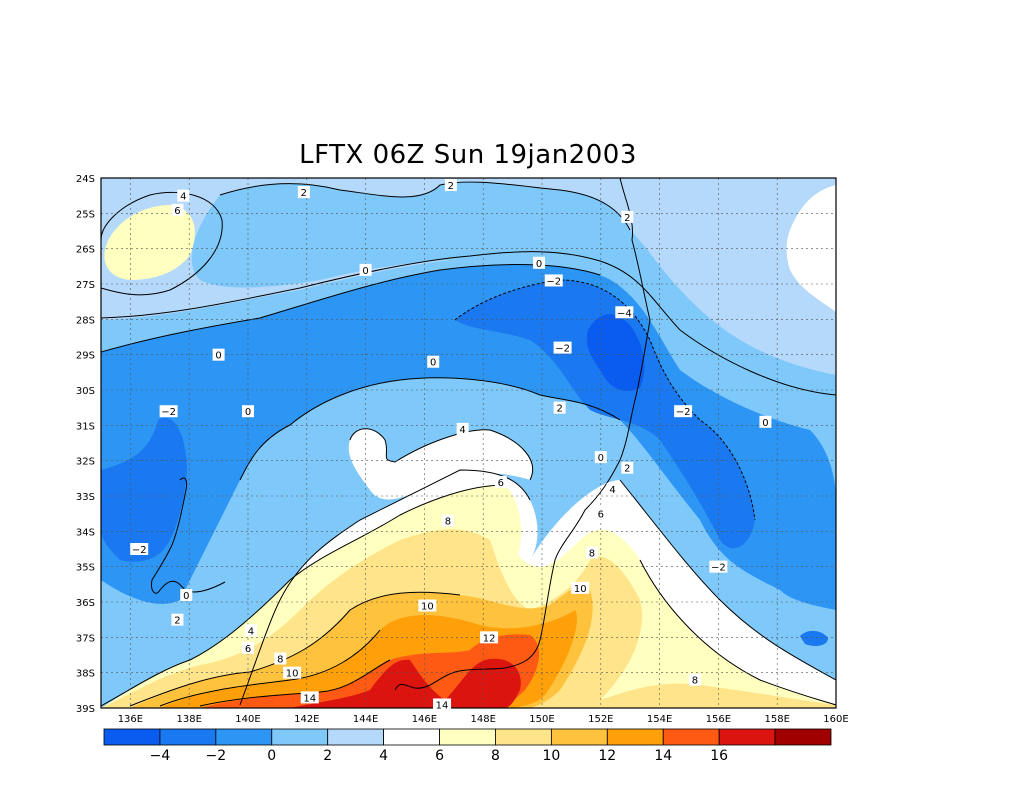  I want to click on field-band-west-minus2, so click(144, 489).